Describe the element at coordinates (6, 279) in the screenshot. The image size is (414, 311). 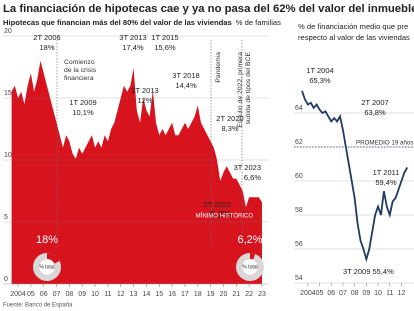
I see `y-tick-label: 0` at that location.